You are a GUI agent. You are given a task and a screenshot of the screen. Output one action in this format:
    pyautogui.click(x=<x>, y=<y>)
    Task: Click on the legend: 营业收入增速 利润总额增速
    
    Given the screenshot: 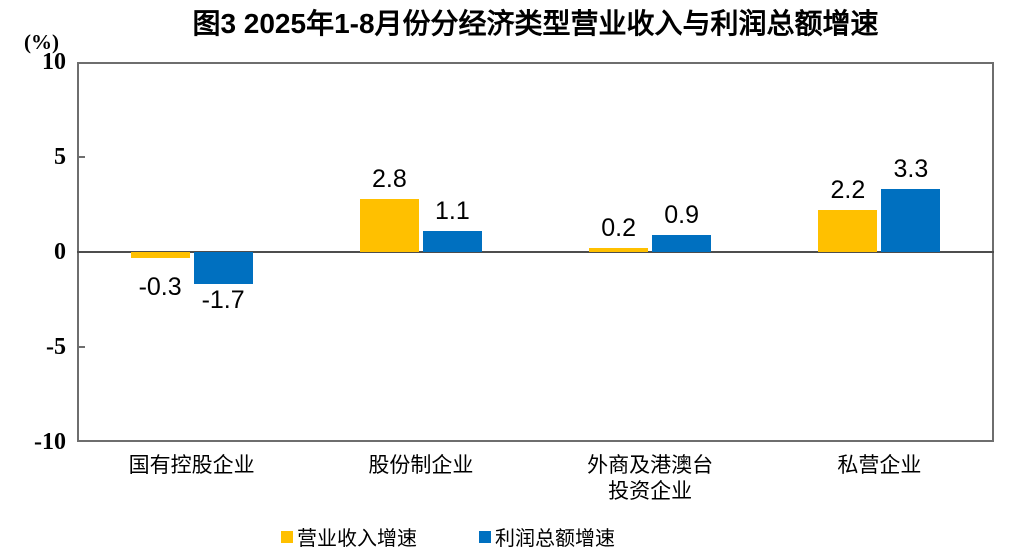 What is the action you would take?
    pyautogui.click(x=448, y=536)
    